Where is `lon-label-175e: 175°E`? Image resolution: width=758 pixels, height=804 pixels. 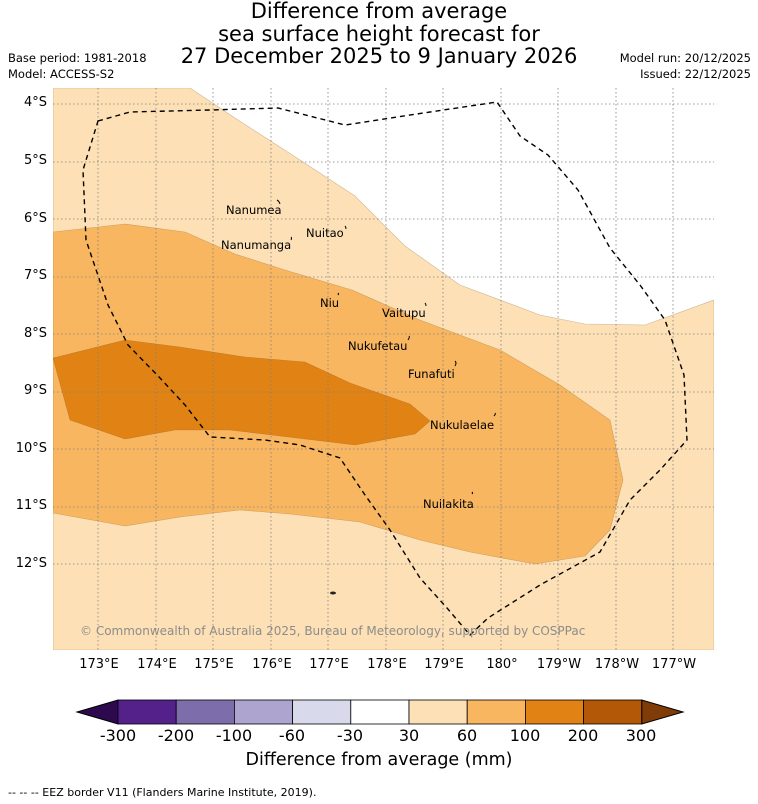 lon-label-175e: 175°E is located at coordinates (214, 664).